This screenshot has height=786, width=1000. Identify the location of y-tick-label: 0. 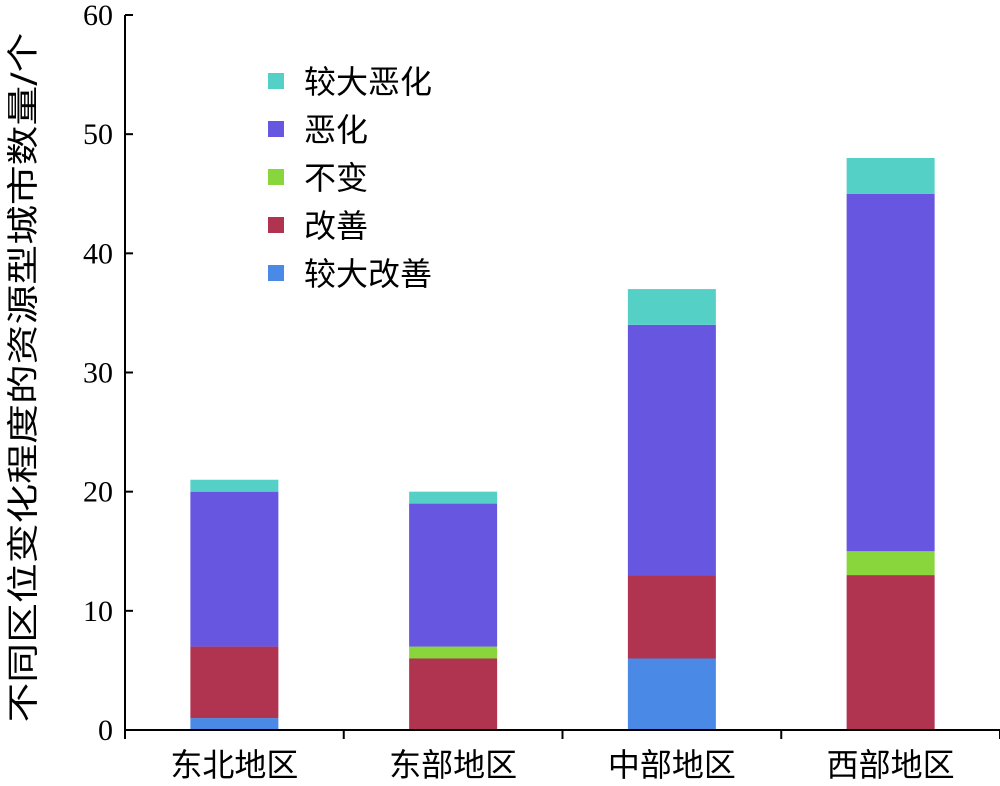
(105, 730).